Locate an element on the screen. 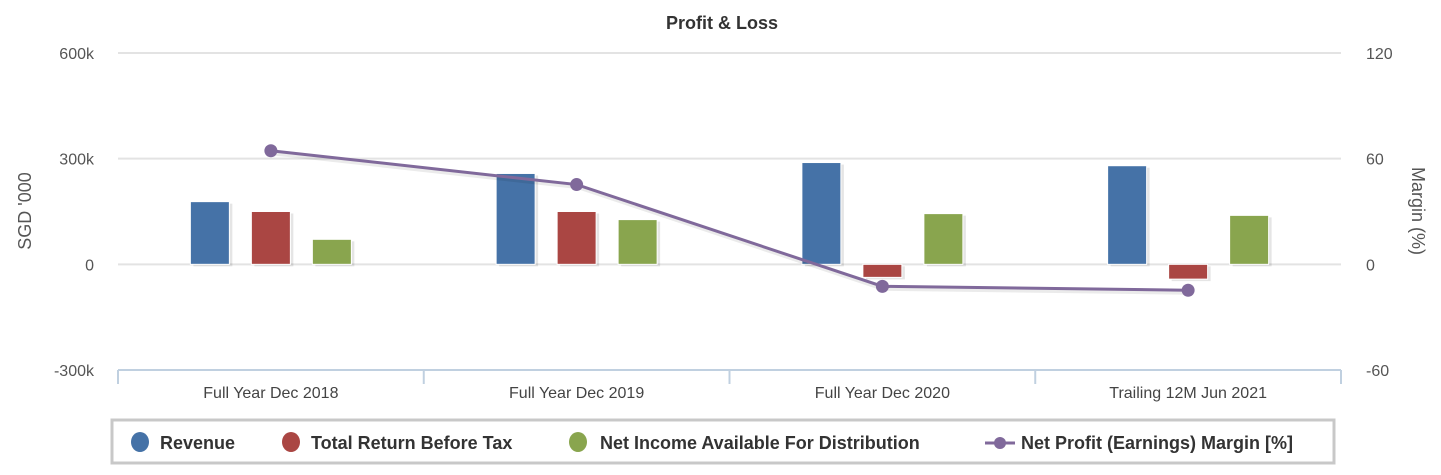 The image size is (1441, 475). right-tick-label: 60 is located at coordinates (1375, 160).